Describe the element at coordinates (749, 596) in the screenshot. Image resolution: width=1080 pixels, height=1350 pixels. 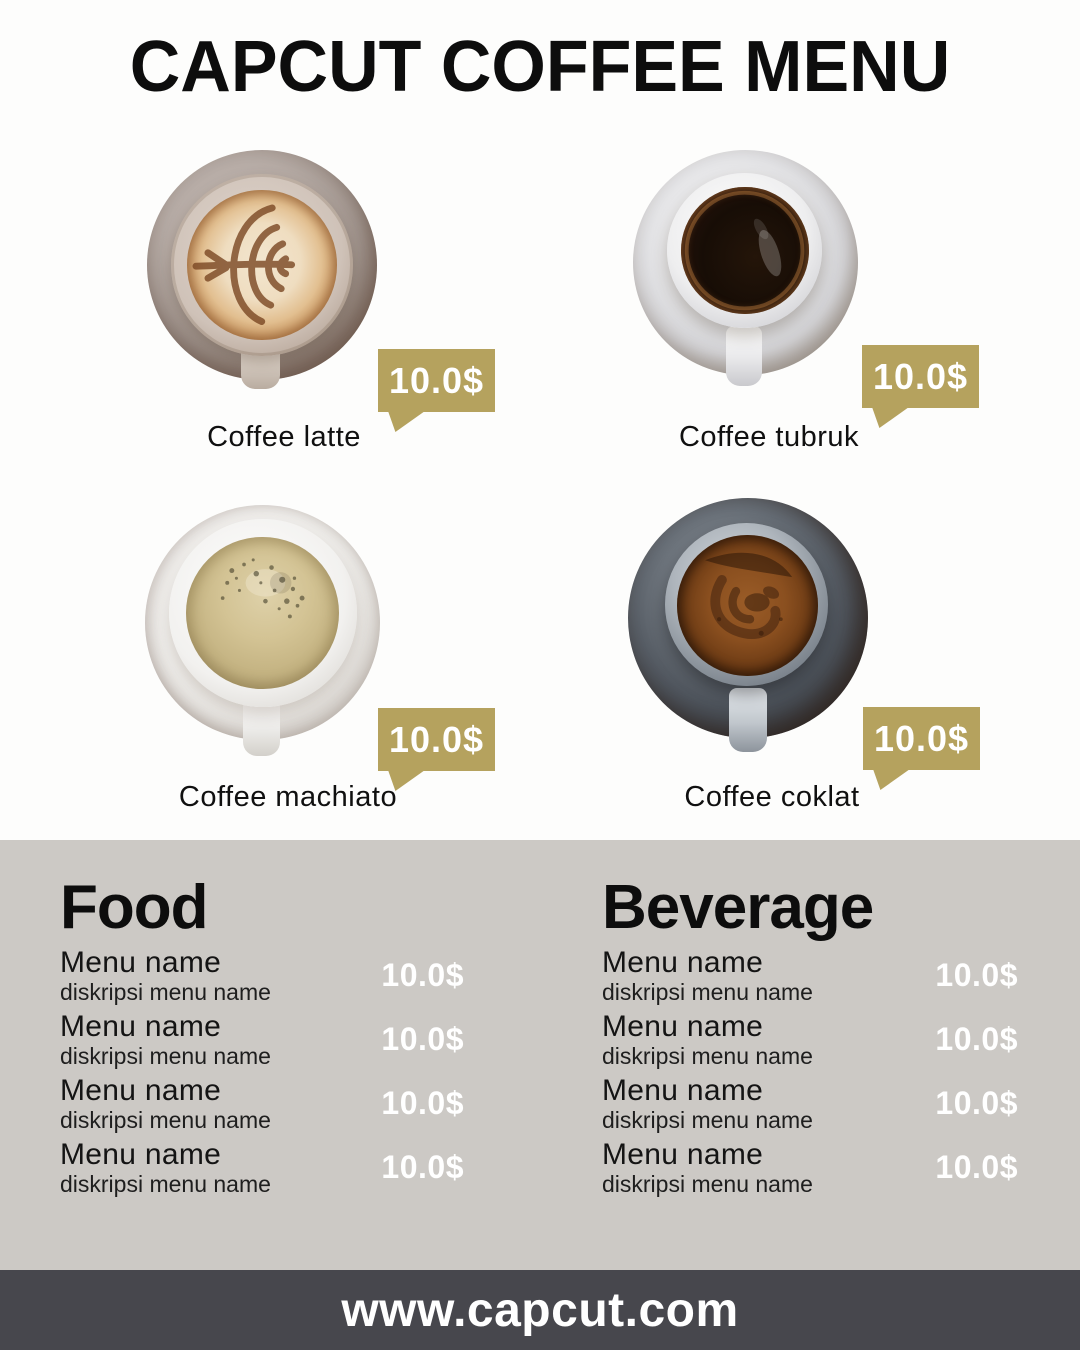
I see `crema-swirl` at that location.